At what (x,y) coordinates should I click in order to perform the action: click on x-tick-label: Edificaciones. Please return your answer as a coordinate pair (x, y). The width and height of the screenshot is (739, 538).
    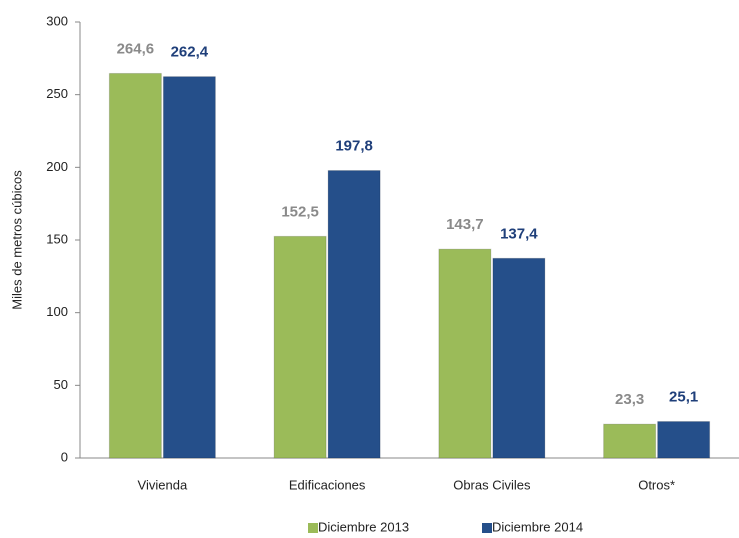
    Looking at the image, I should click on (327, 484).